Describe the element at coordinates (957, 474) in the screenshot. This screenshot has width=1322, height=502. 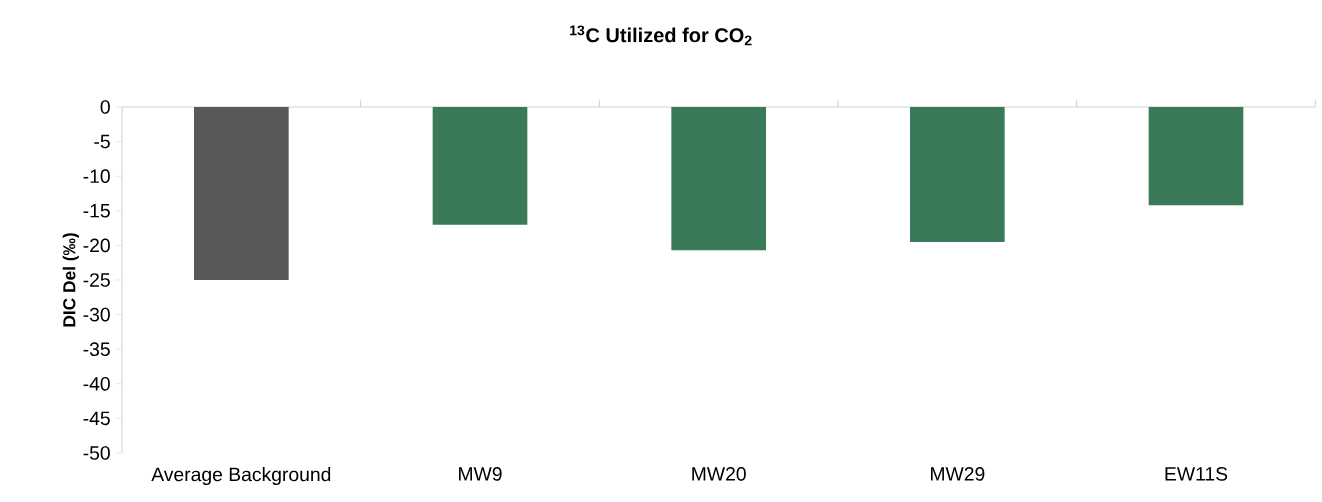
I see `x-tick-label: MW29` at that location.